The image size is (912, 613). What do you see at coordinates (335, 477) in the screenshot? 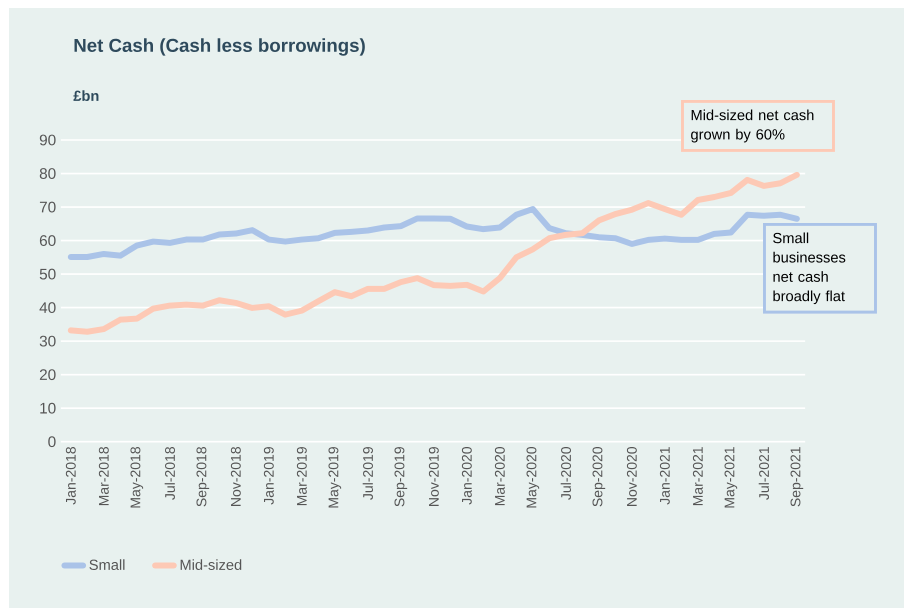
I see `x-tick-label: May-2019` at bounding box center [335, 477].